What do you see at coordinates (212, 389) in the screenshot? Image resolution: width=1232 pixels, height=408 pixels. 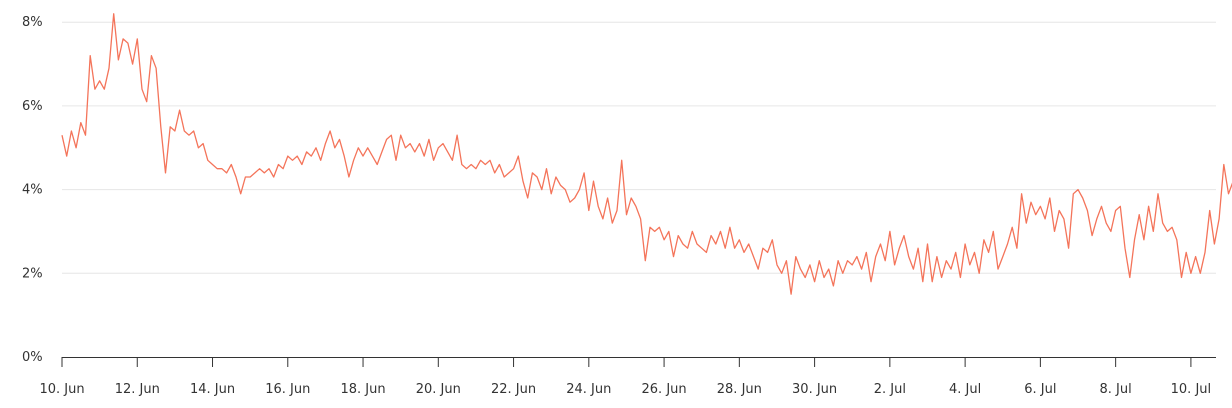 I see `x-tick-label: 14. Jun` at bounding box center [212, 389].